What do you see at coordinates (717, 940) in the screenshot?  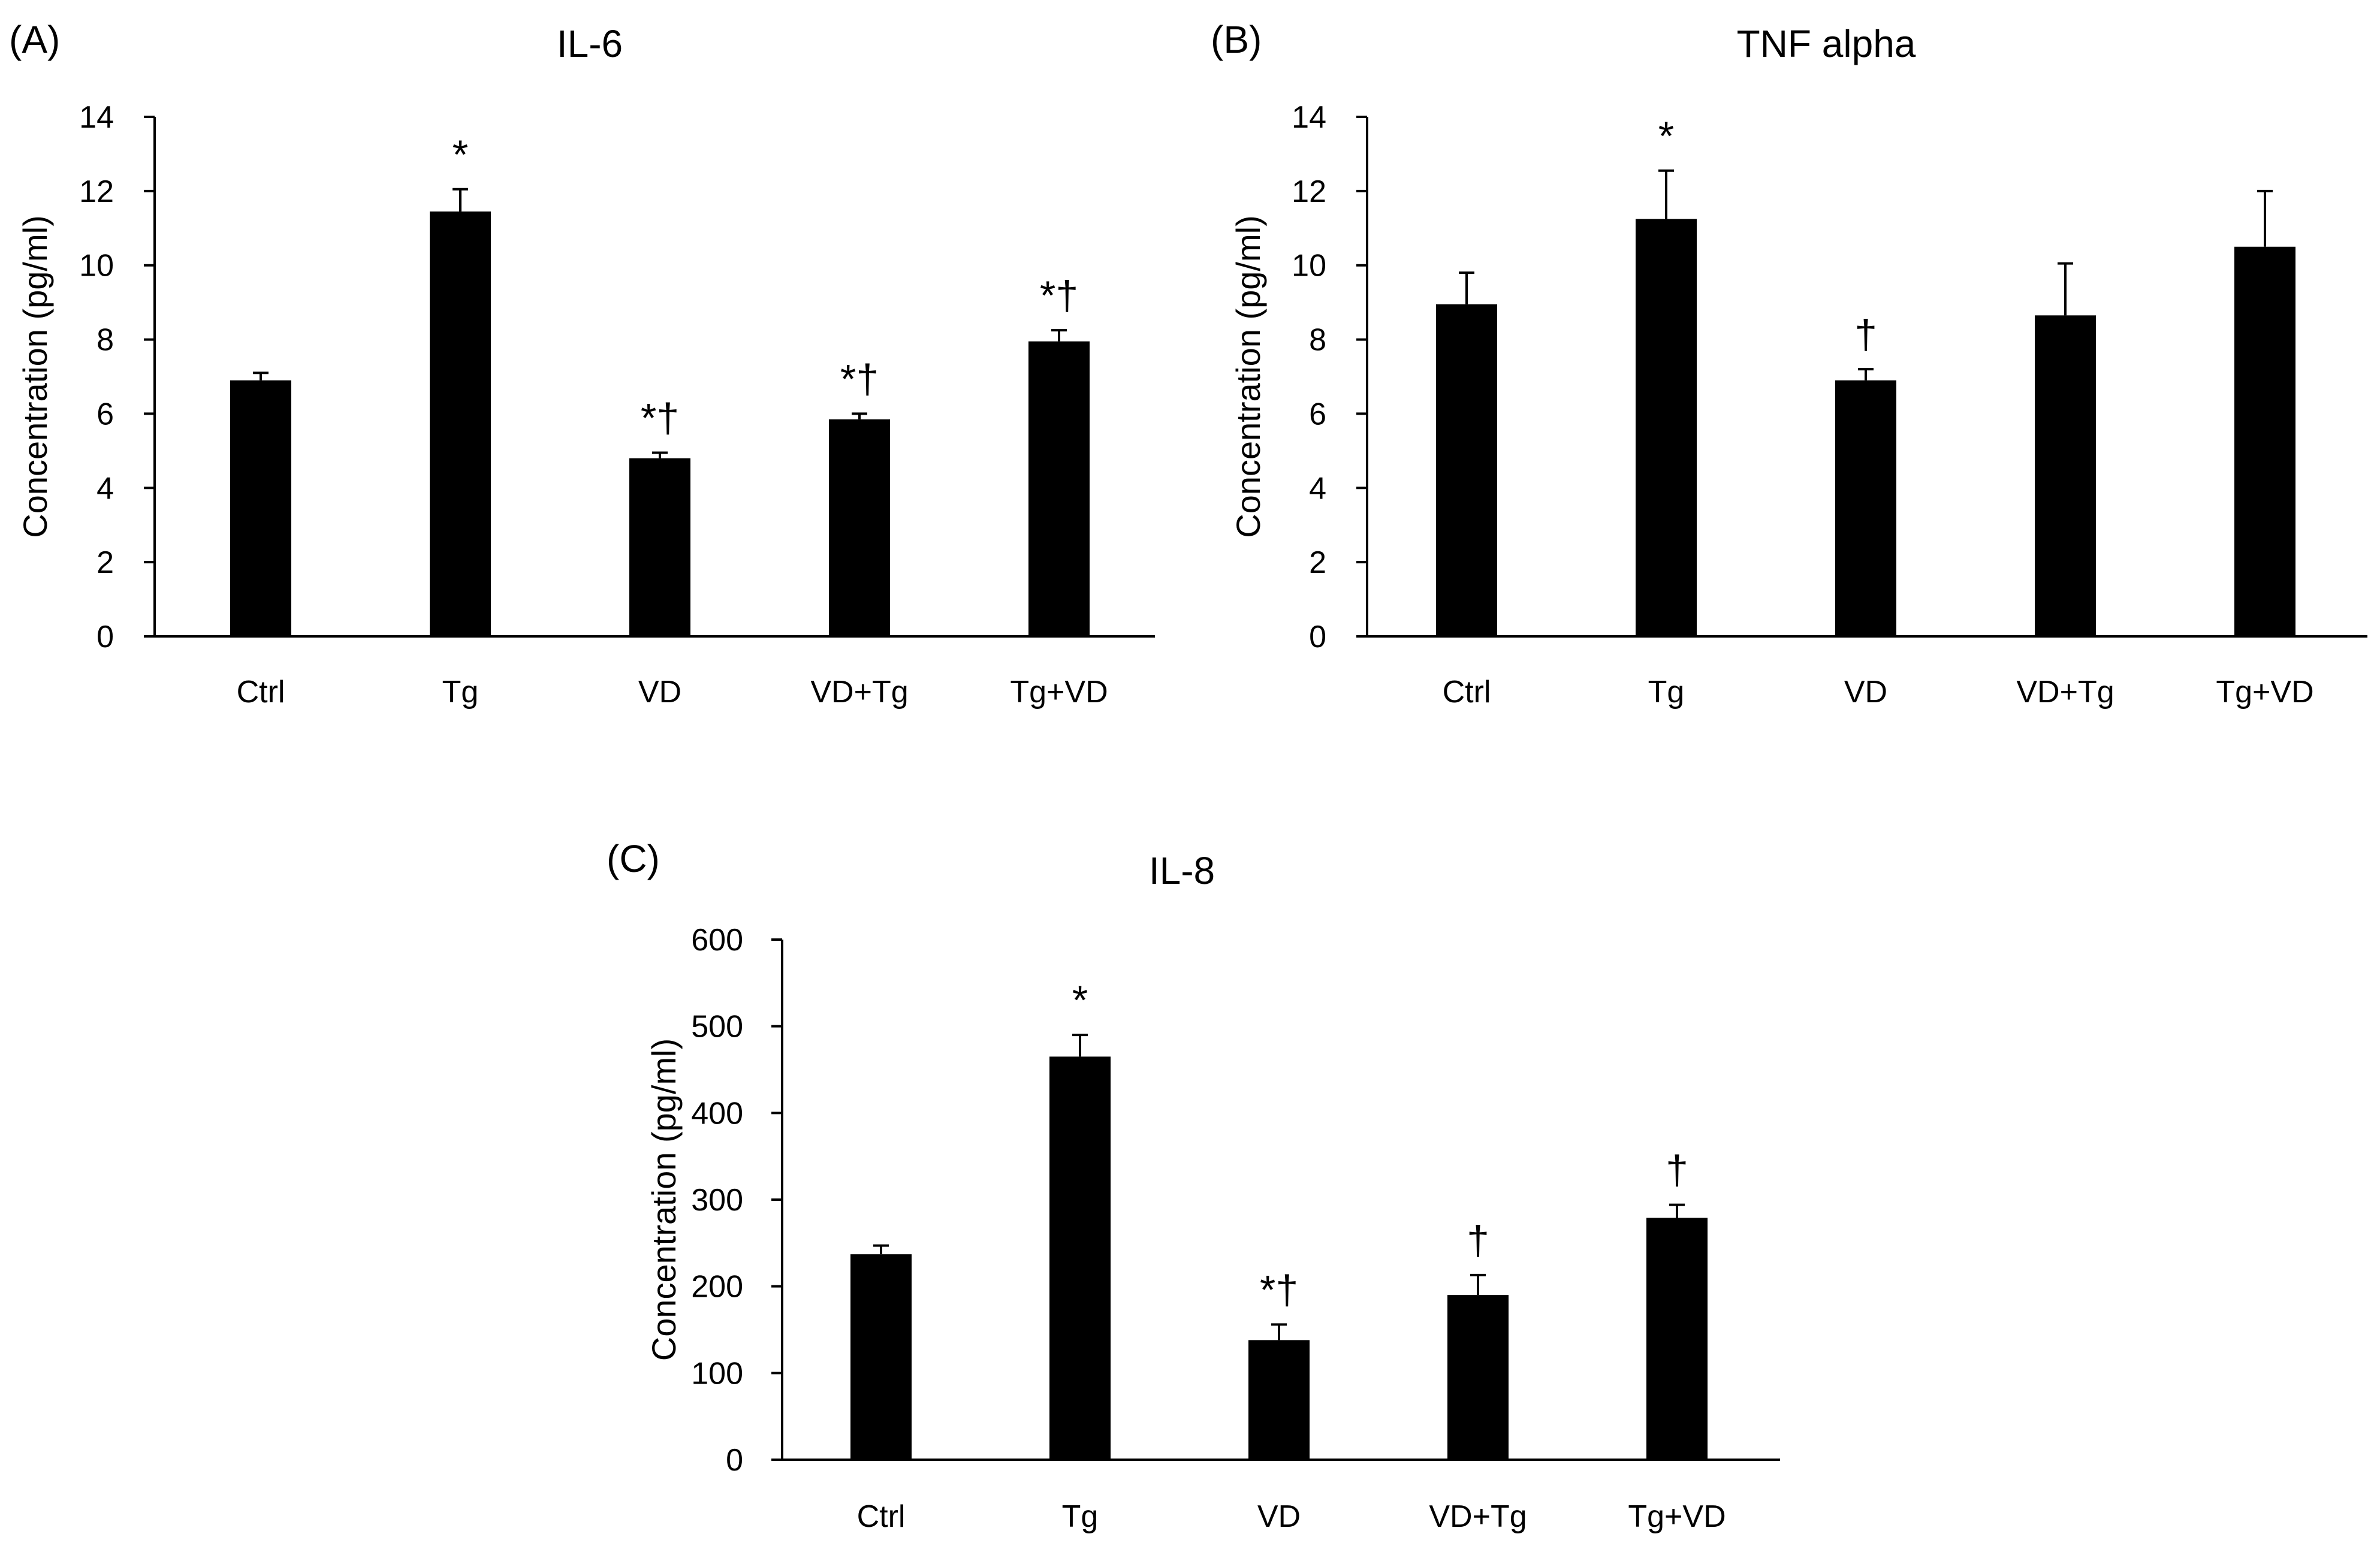 I see `y-tick-label: 600` at bounding box center [717, 940].